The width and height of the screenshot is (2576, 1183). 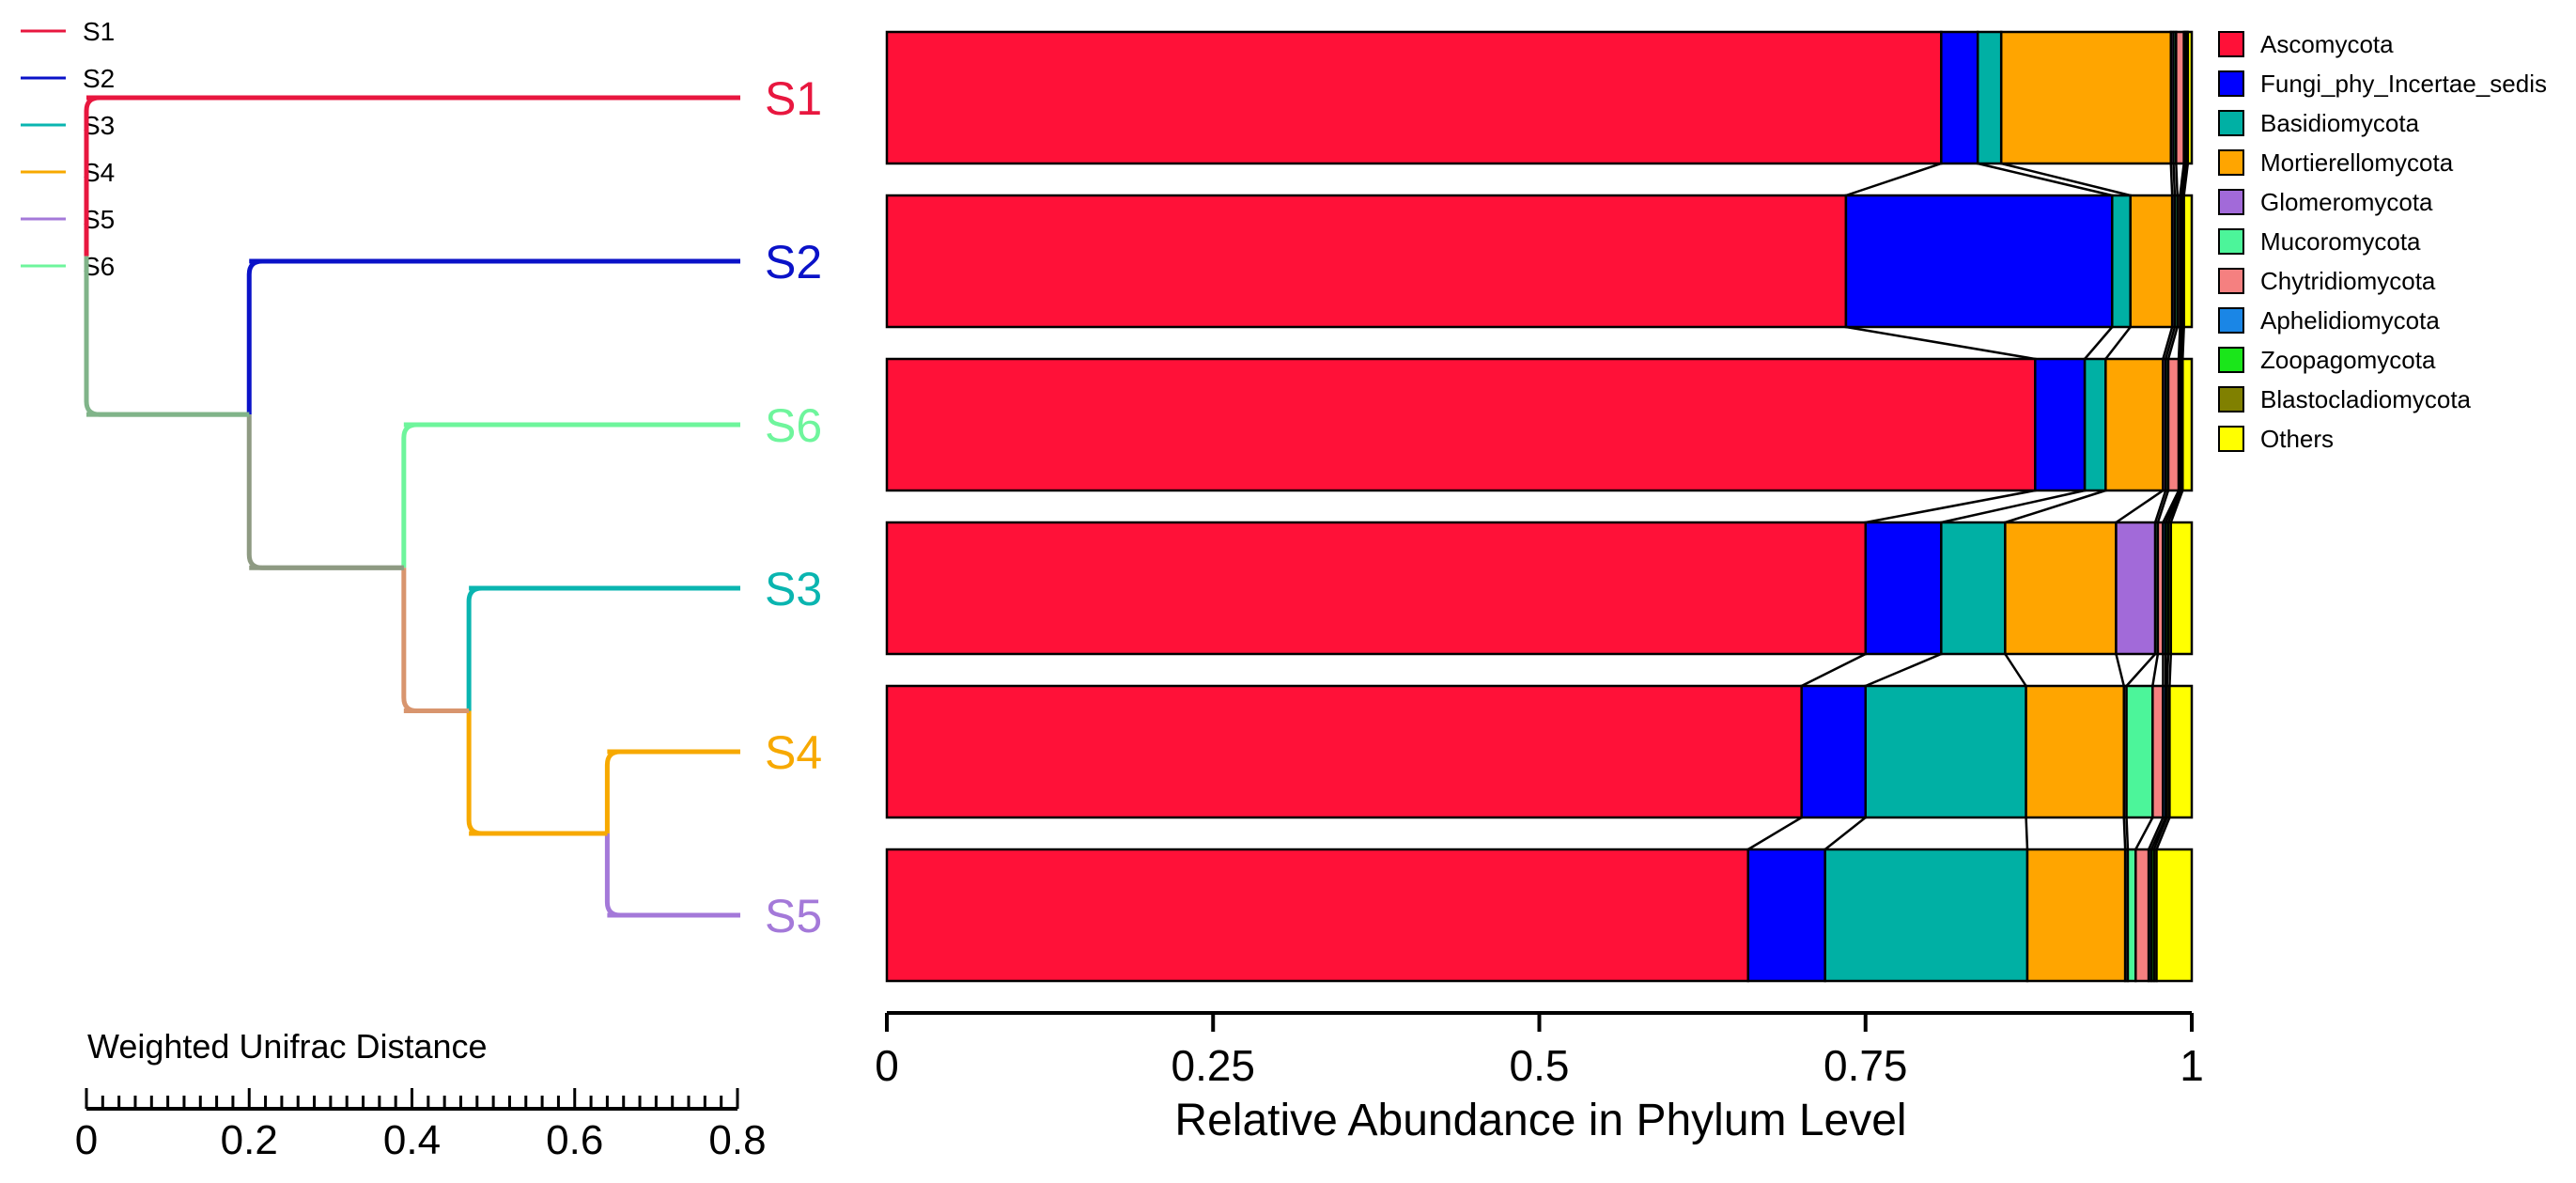 What do you see at coordinates (421, 1095) in the screenshot?
I see `distance-scale: Weighted Unifrac Distance 0 0.2 0.4 0.6 0.8` at bounding box center [421, 1095].